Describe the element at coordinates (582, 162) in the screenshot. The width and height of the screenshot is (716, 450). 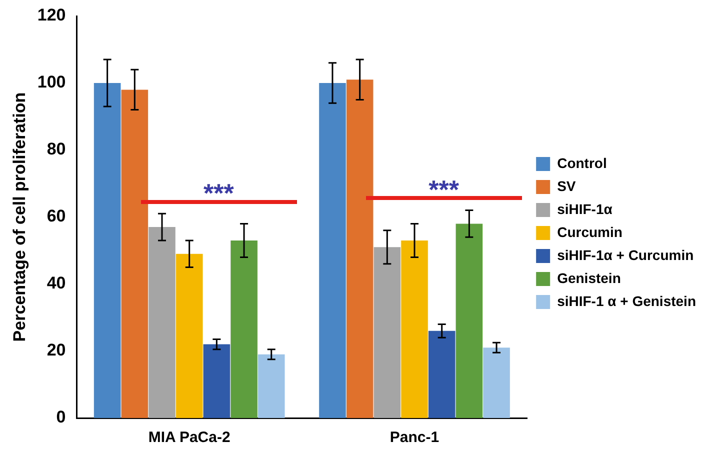
I see `legend-label: Control` at that location.